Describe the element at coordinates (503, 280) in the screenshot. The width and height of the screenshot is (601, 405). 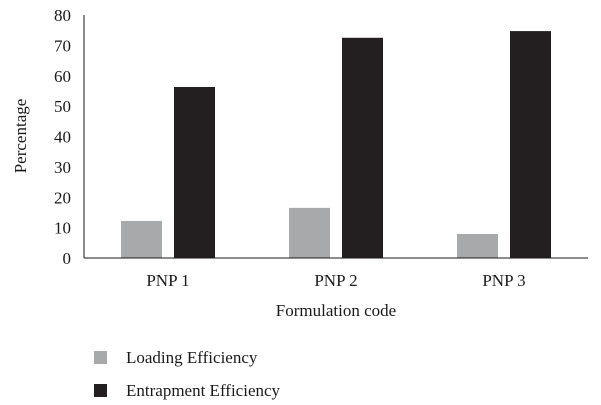
I see `x-tick-label: PNP 3` at that location.